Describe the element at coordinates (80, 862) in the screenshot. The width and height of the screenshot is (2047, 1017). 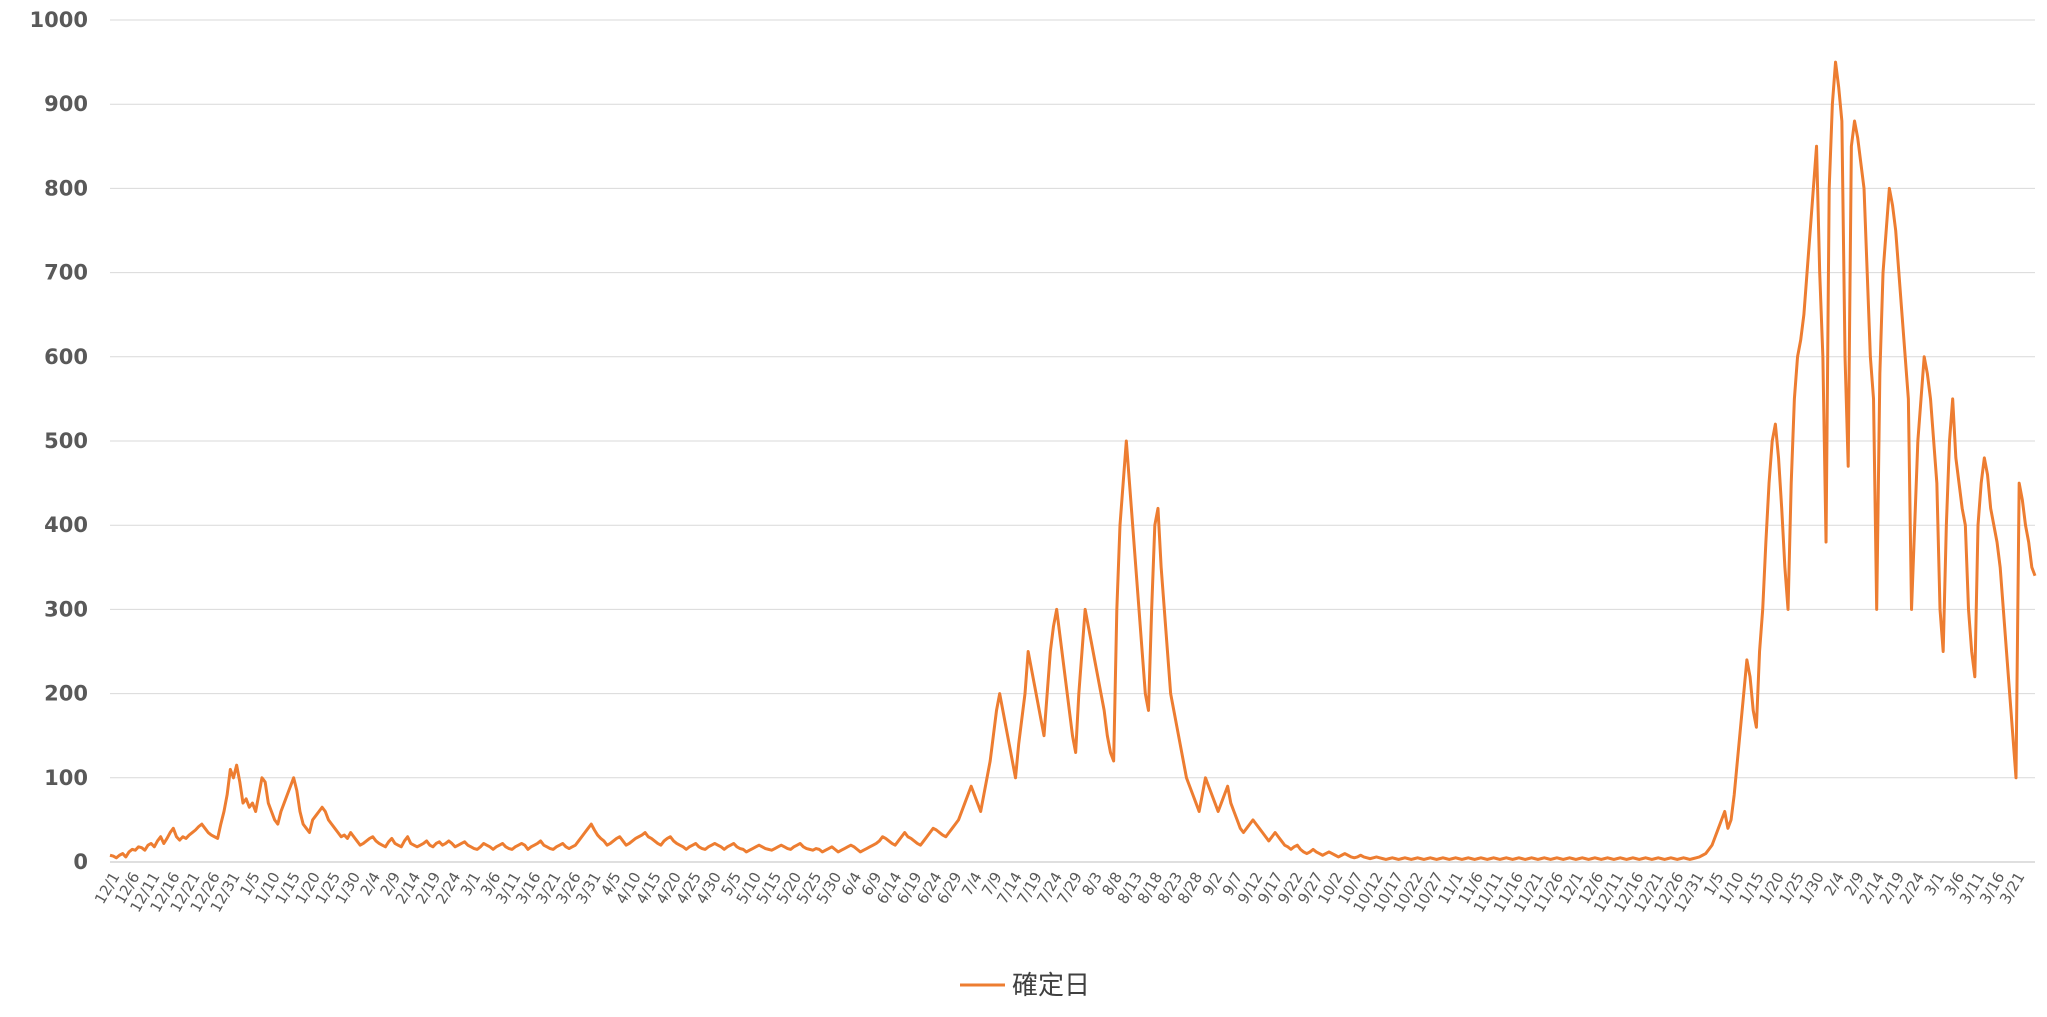
I see `y-tick-label: 0` at that location.